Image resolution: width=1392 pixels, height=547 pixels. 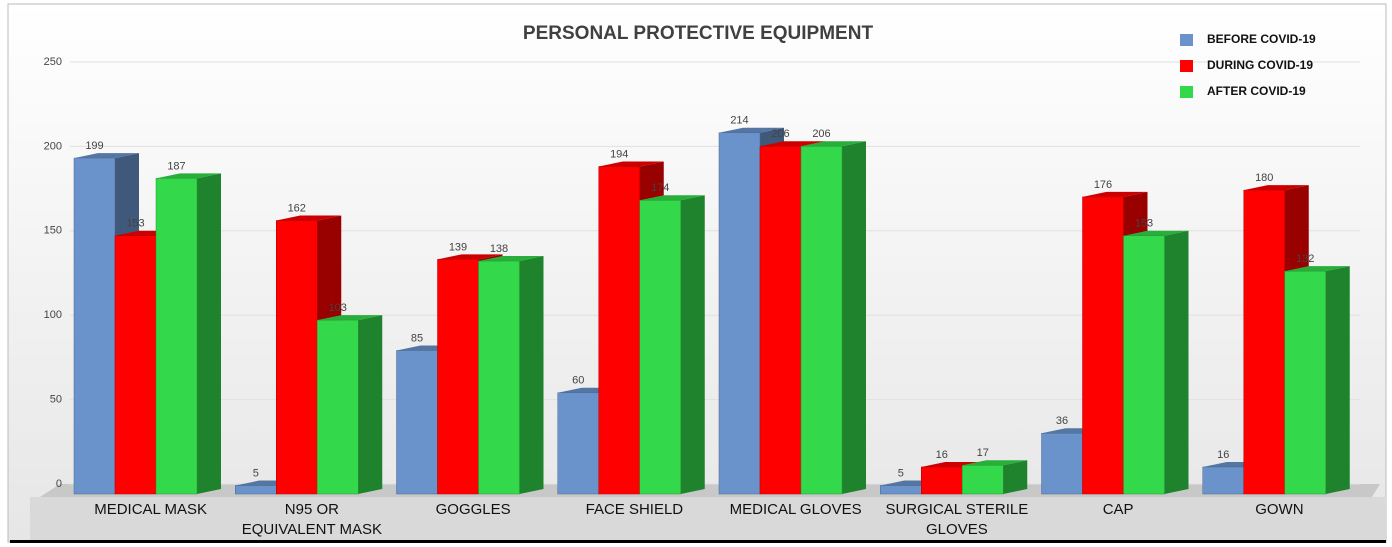 What do you see at coordinates (53, 231) in the screenshot?
I see `y-tick-label: 150` at bounding box center [53, 231].